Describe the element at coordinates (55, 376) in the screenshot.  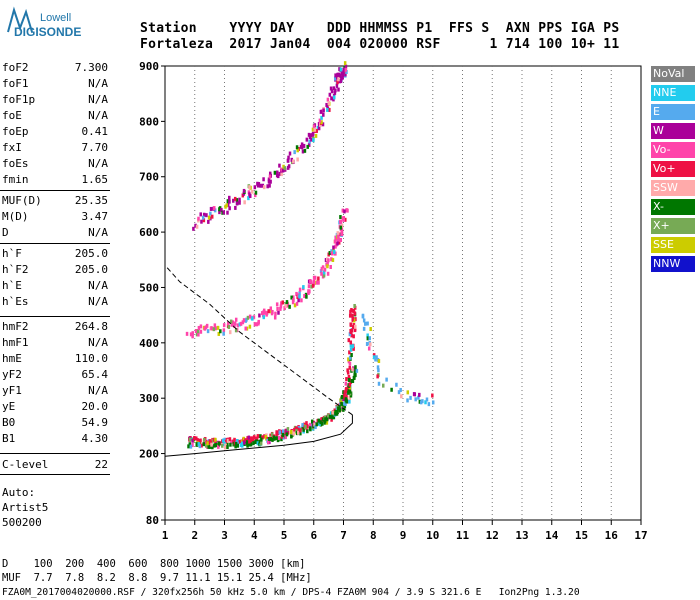
I see `param-row: yF2 65.4` at that location.